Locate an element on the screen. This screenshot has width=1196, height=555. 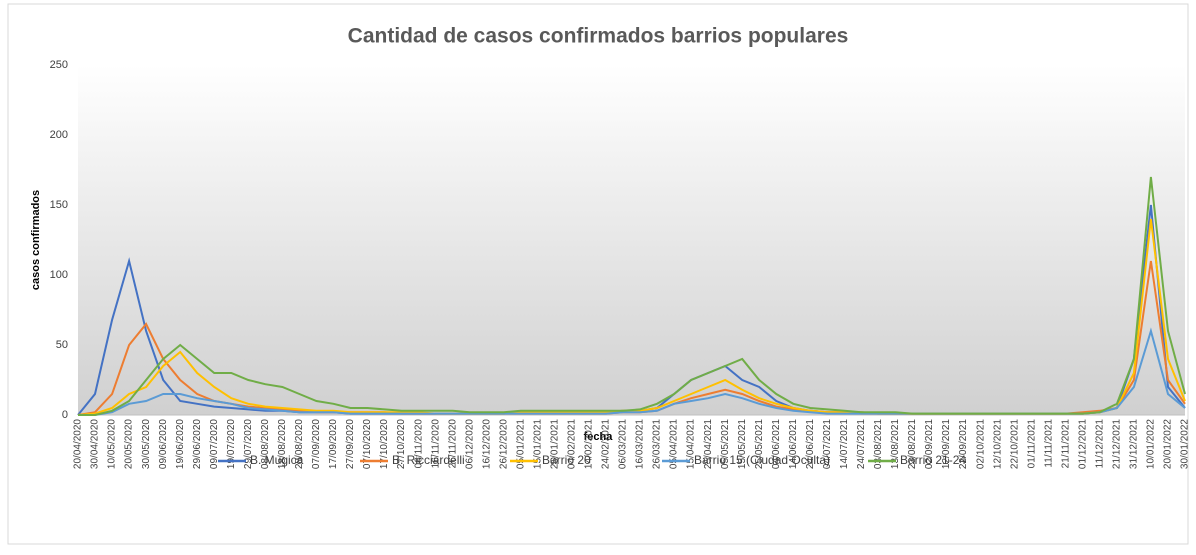
x-tick-label: 06/12/2020 is located at coordinates (469, 444).